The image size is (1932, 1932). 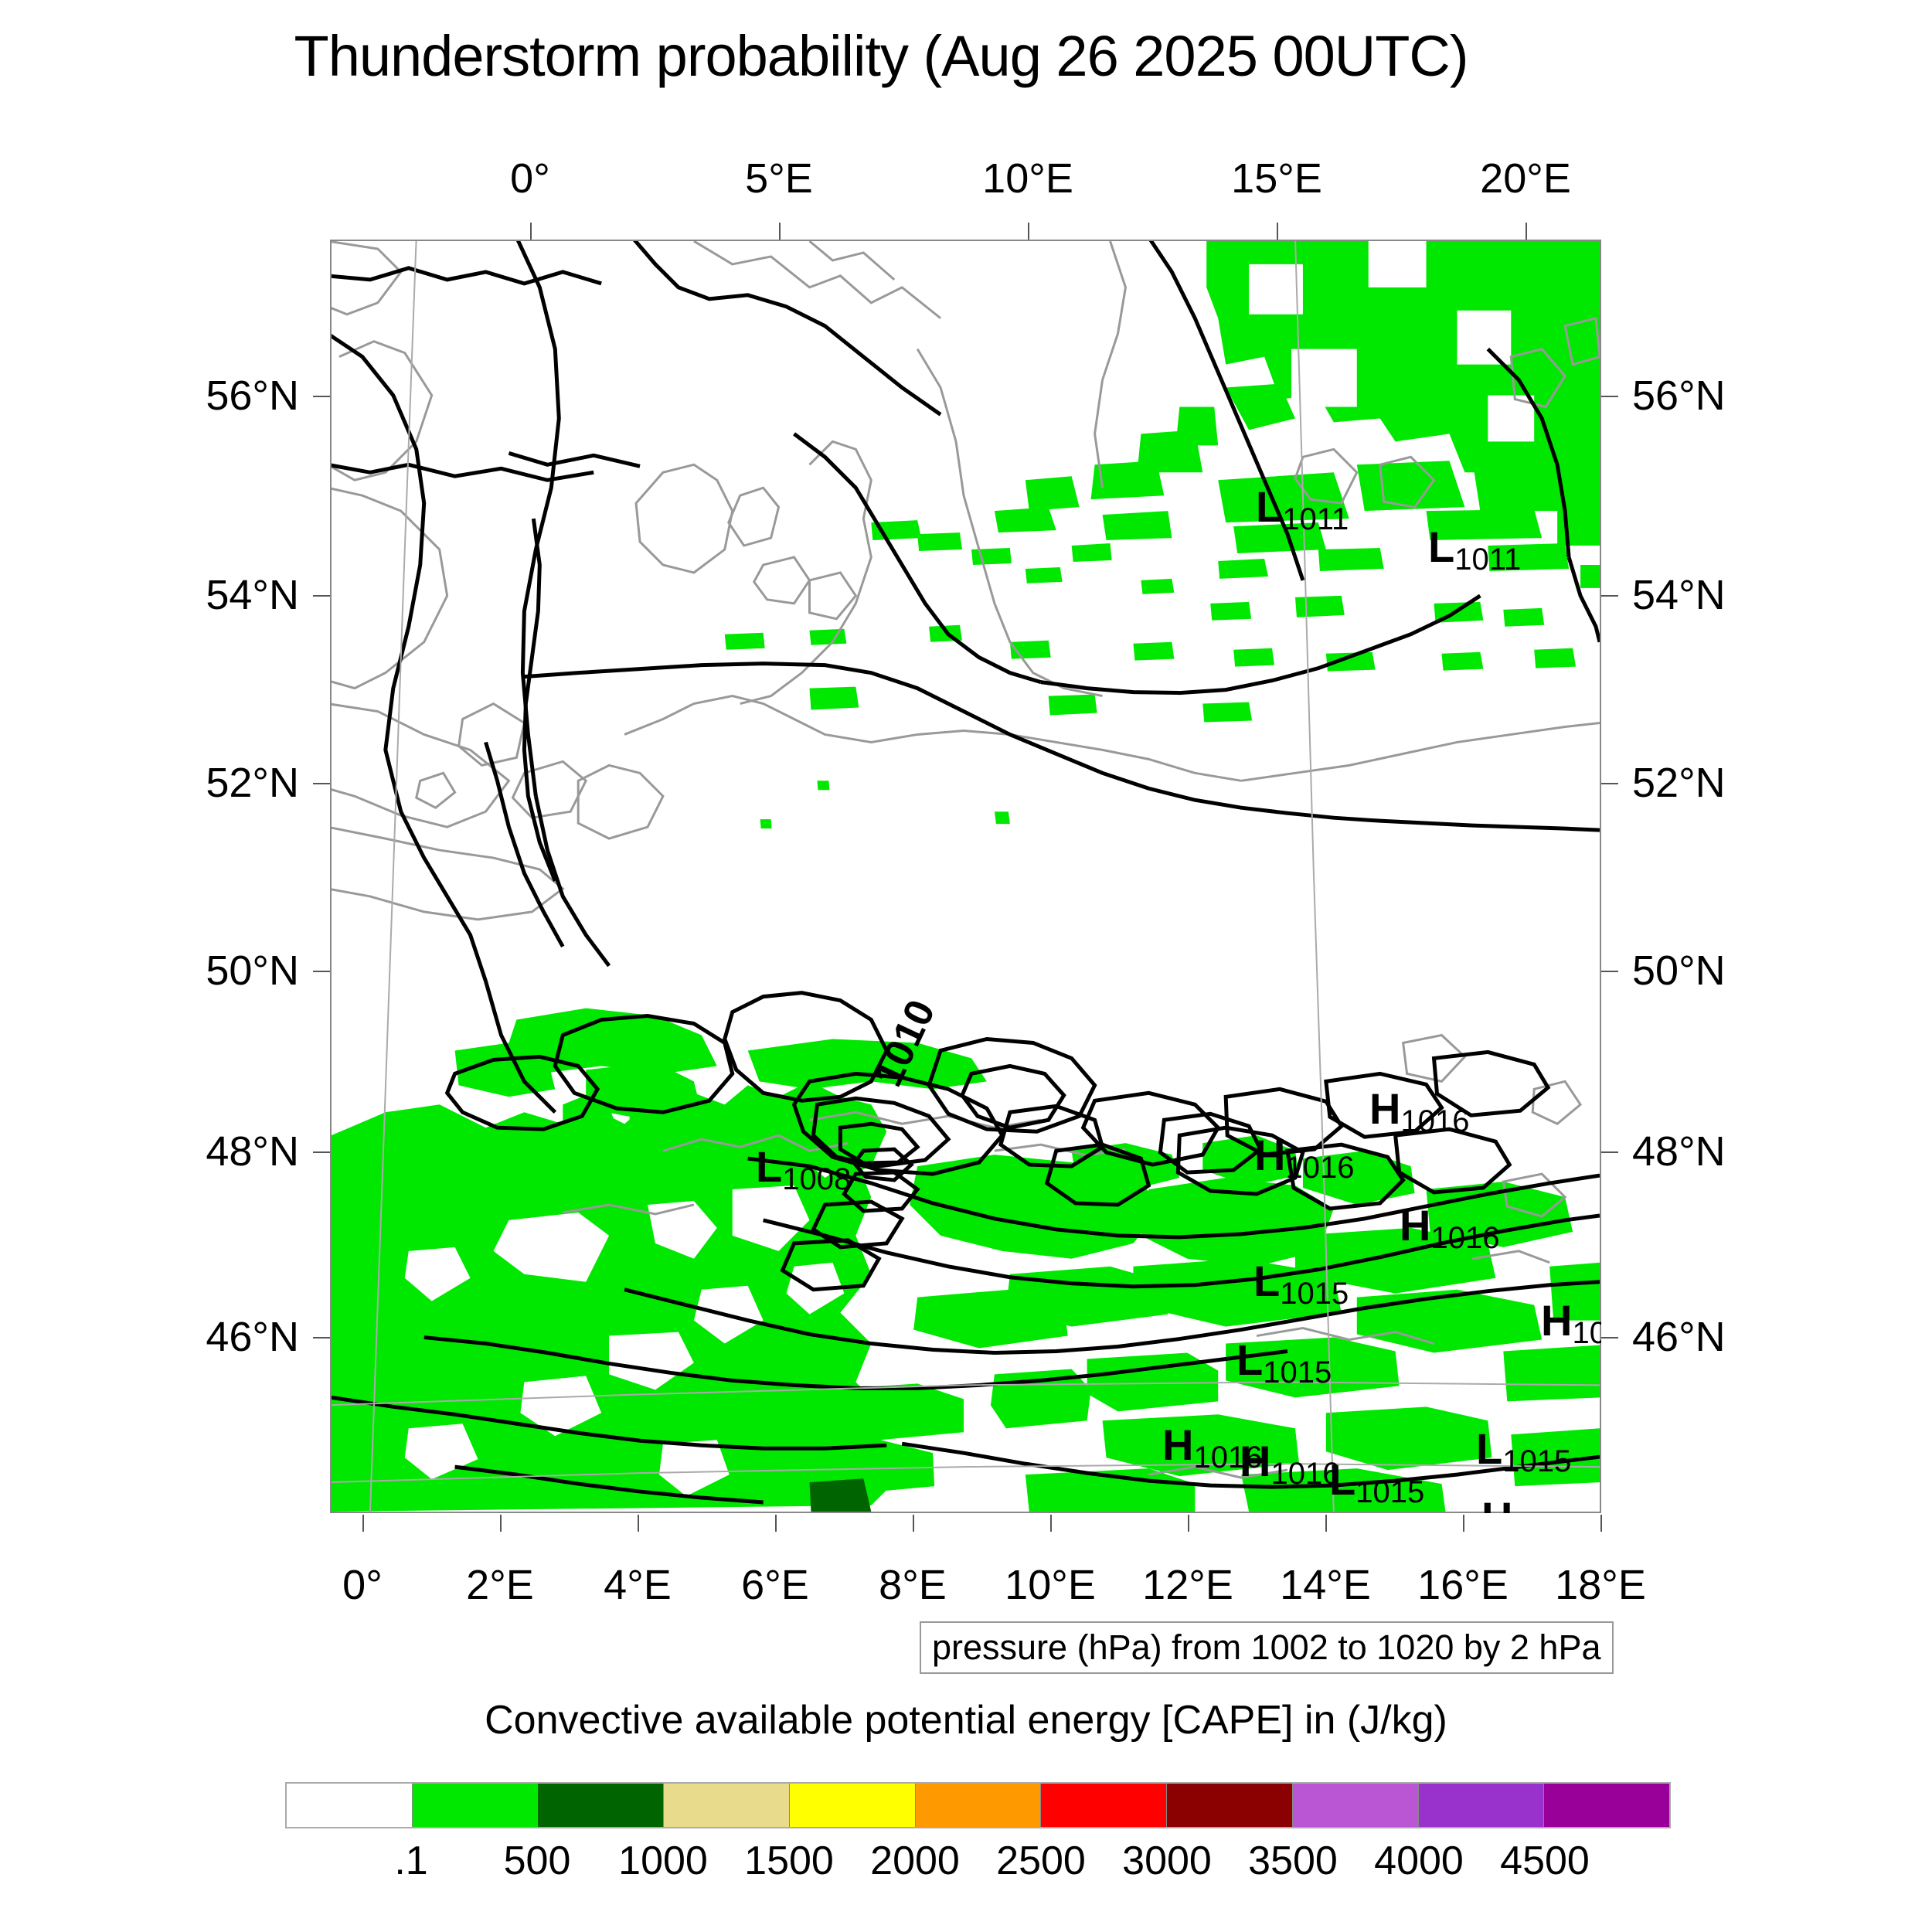 What do you see at coordinates (1600, 1585) in the screenshot?
I see `lon-label-bottom: 18°E` at bounding box center [1600, 1585].